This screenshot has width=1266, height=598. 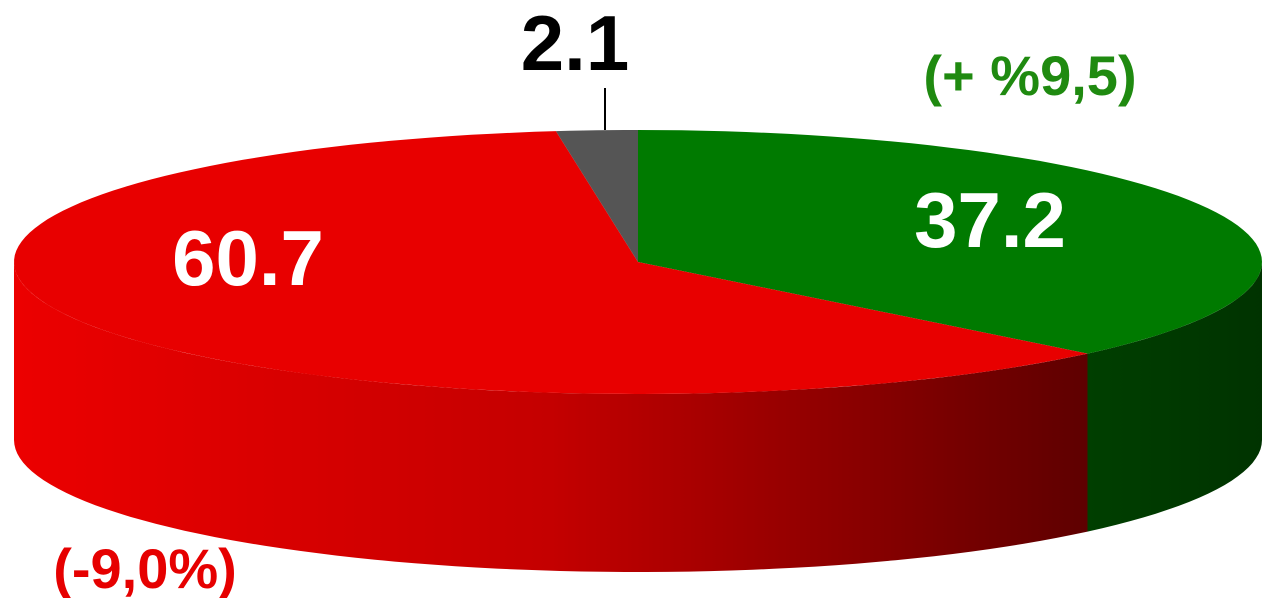 What do you see at coordinates (990, 220) in the screenshot?
I see `slice-value-label: 37.2` at bounding box center [990, 220].